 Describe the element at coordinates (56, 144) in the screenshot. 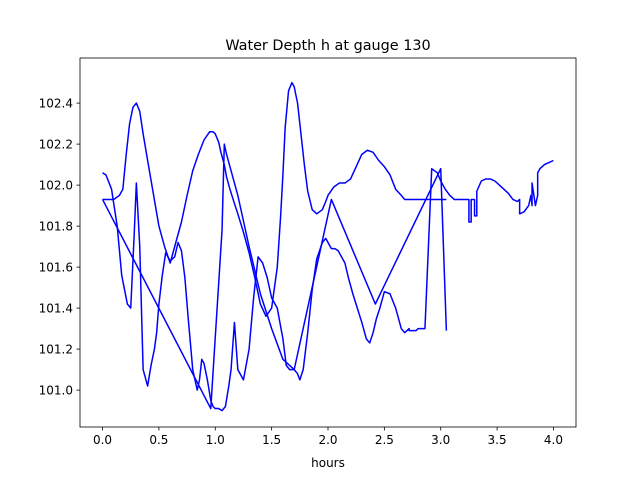

I see `y-tick-label: 102.2` at that location.